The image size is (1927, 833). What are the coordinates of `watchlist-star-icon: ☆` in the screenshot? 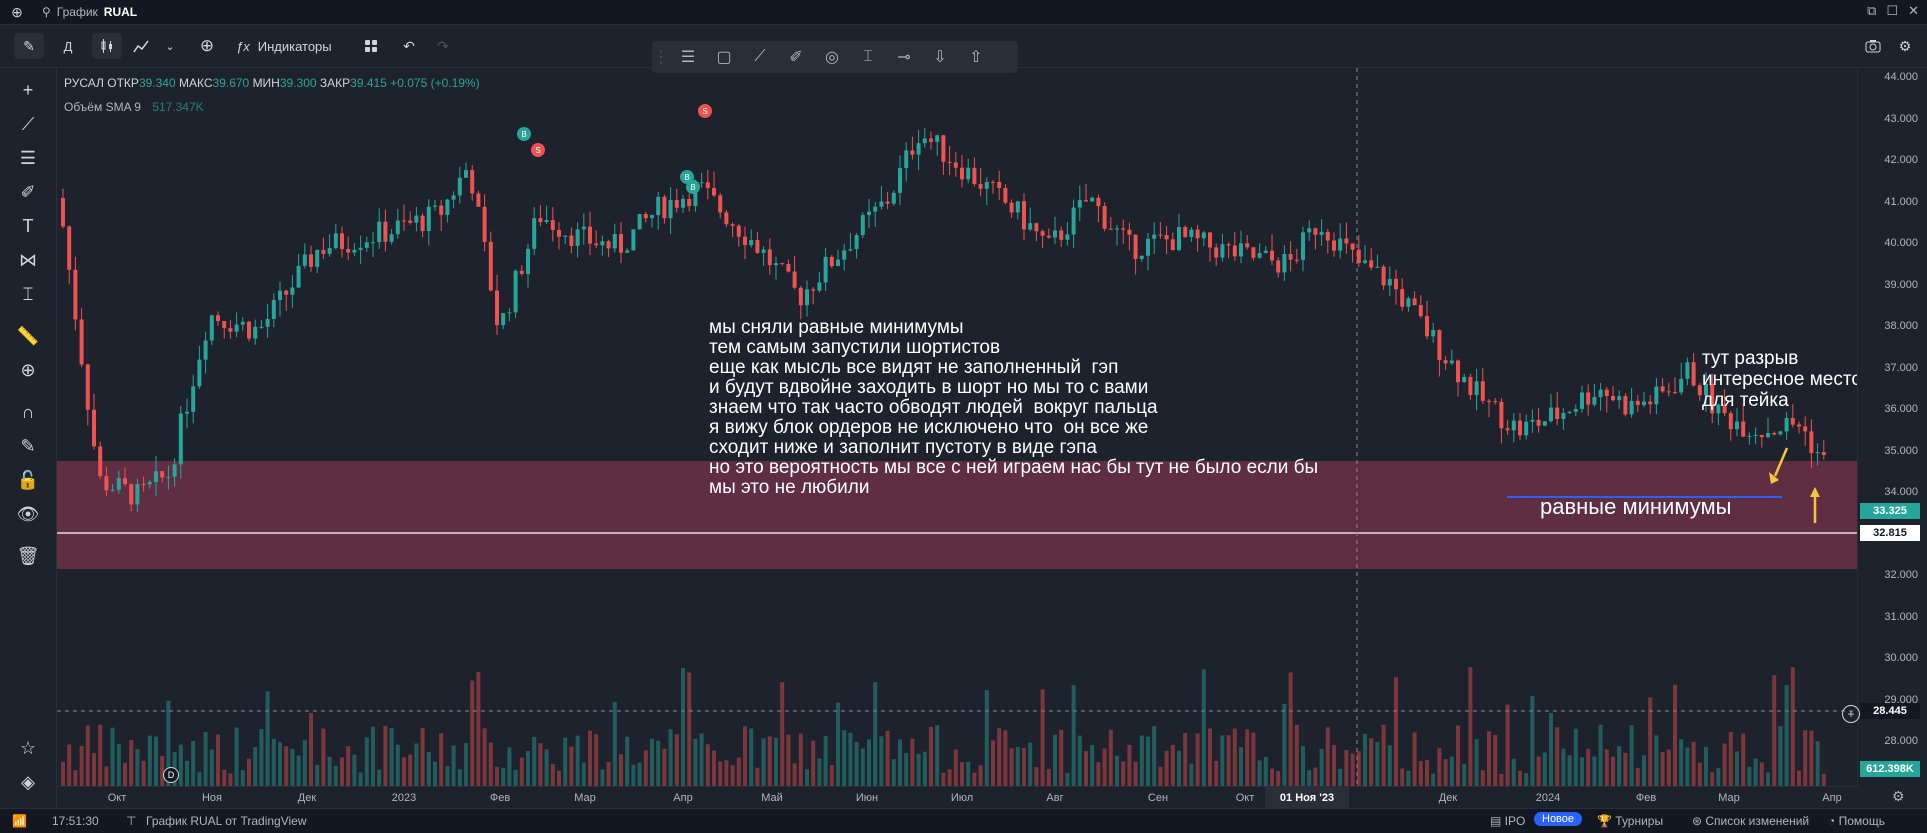 It's located at (28, 747).